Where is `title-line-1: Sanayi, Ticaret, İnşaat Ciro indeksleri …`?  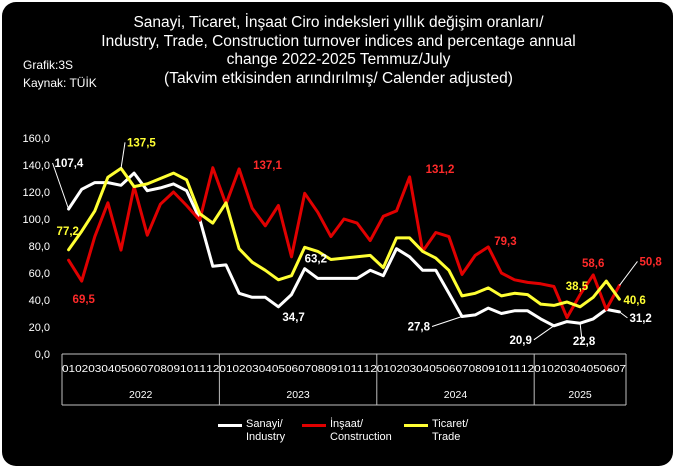
title-line-1: Sanayi, Ticaret, İnşaat Ciro indeksleri … is located at coordinates (338, 22).